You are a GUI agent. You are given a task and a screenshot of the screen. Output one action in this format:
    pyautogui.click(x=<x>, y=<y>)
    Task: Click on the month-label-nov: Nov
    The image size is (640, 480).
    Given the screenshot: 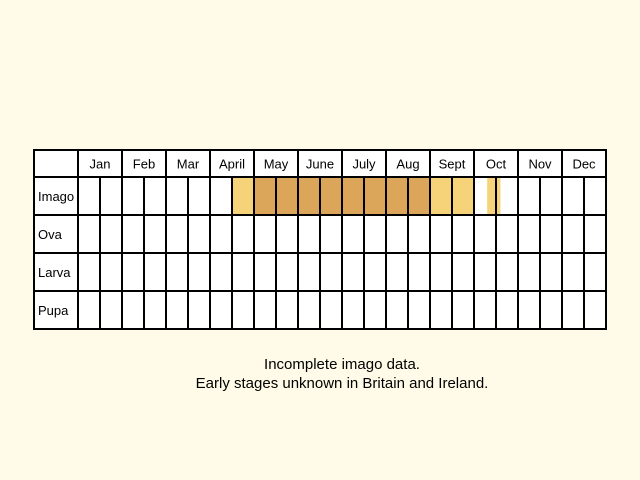 What is the action you would take?
    pyautogui.click(x=540, y=164)
    